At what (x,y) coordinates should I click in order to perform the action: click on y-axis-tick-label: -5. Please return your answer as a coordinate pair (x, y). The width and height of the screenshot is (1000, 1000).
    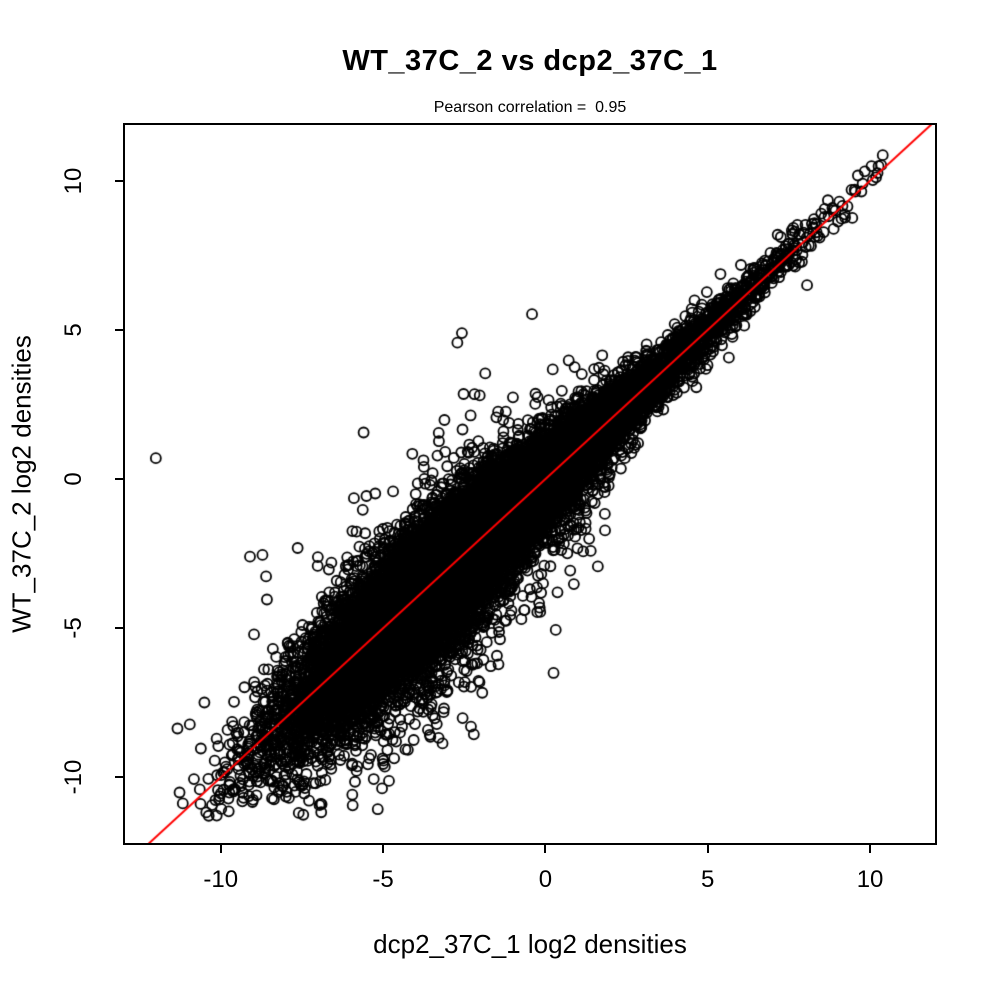
    Looking at the image, I should click on (73, 628).